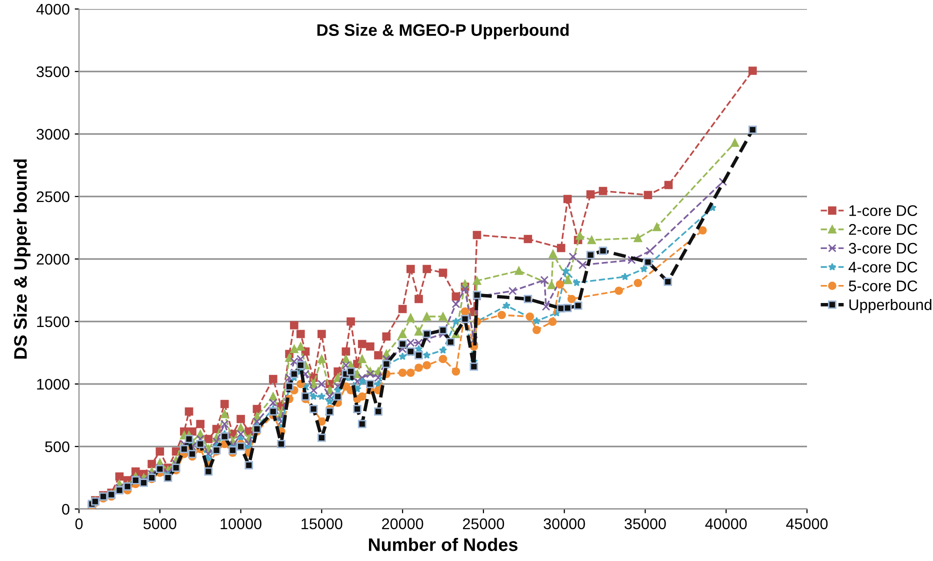 This screenshot has width=933, height=561. Describe the element at coordinates (322, 524) in the screenshot. I see `x-tick-label: 15000` at that location.